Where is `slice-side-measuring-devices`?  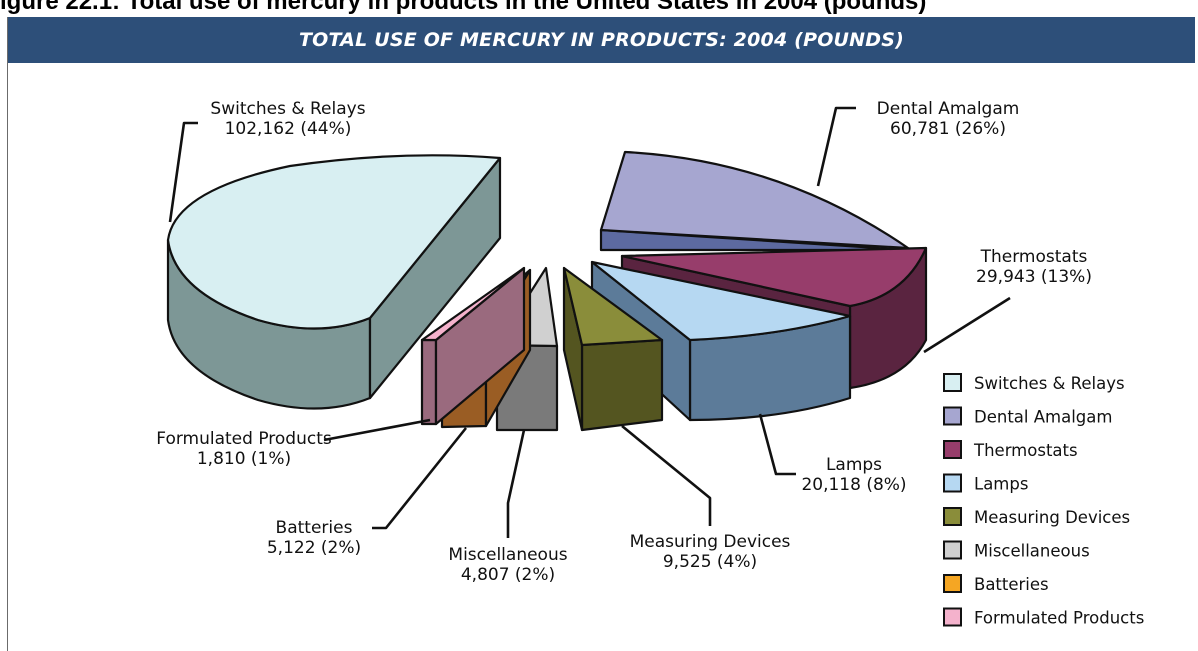
slice-side-measuring-devices is located at coordinates (622, 385).